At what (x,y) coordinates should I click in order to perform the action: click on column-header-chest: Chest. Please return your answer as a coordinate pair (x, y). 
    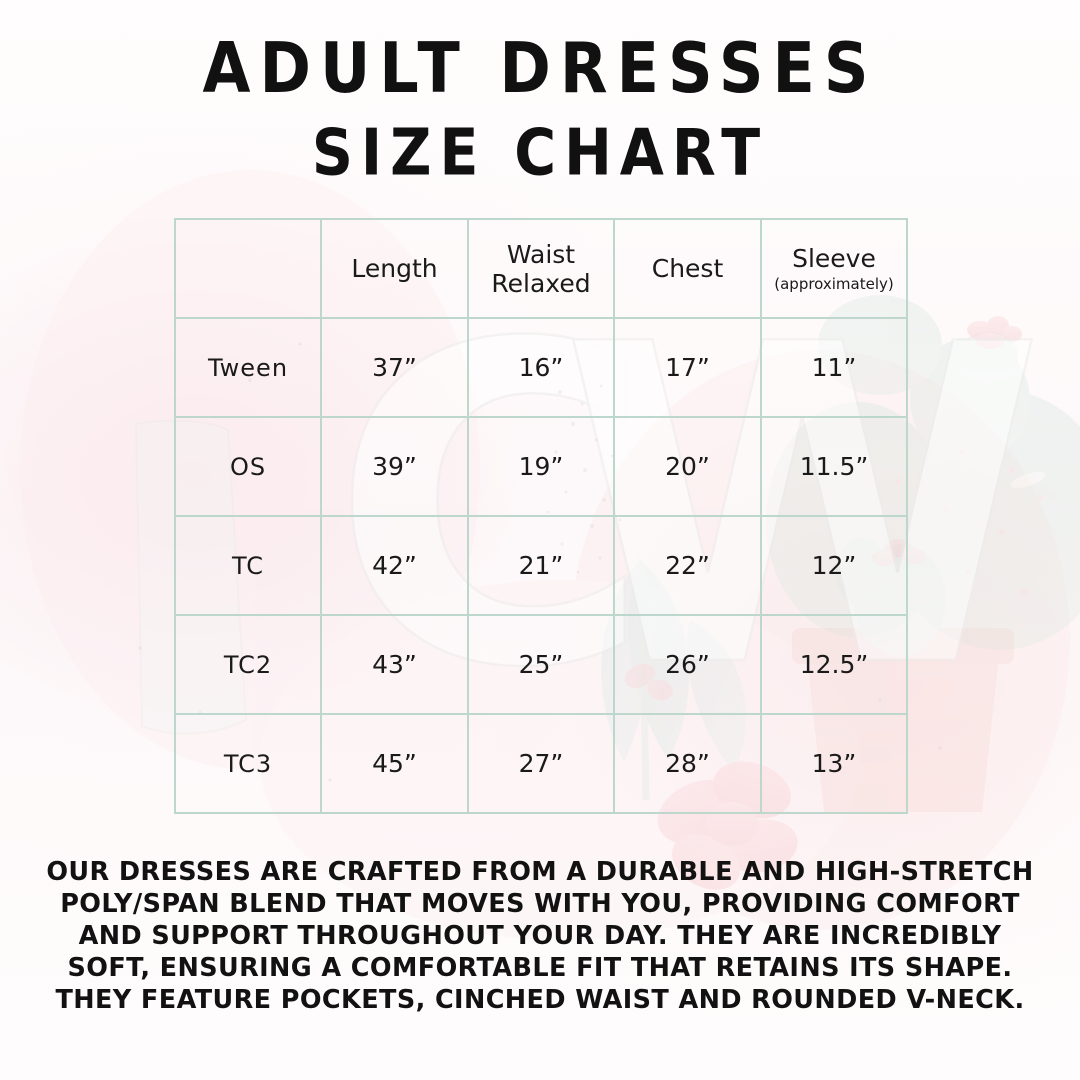
    Looking at the image, I should click on (687, 268).